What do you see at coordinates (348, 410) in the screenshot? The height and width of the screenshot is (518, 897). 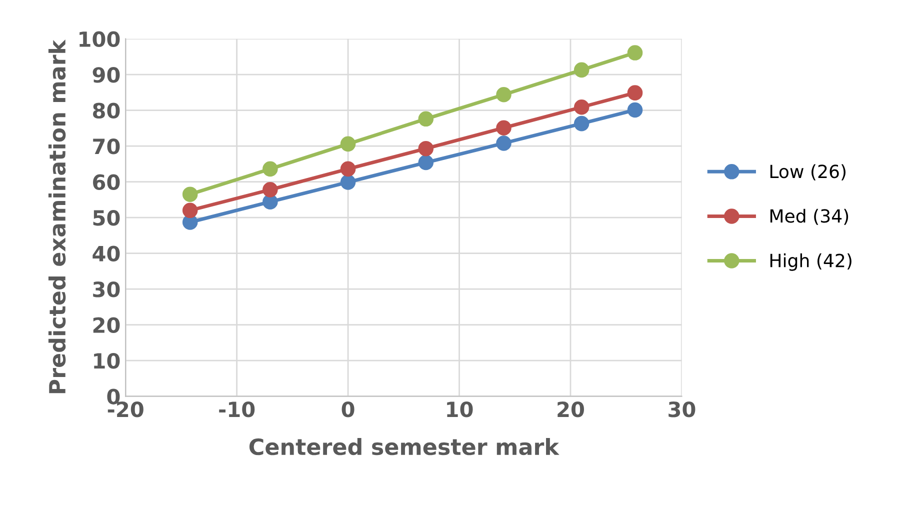 I see `x-tick-label: 0` at bounding box center [348, 410].